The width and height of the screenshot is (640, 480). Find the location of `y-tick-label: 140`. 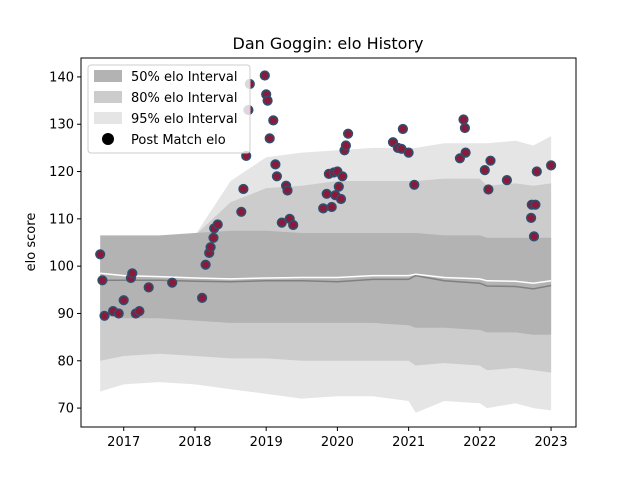

y-tick-label: 140 is located at coordinates (61, 77).